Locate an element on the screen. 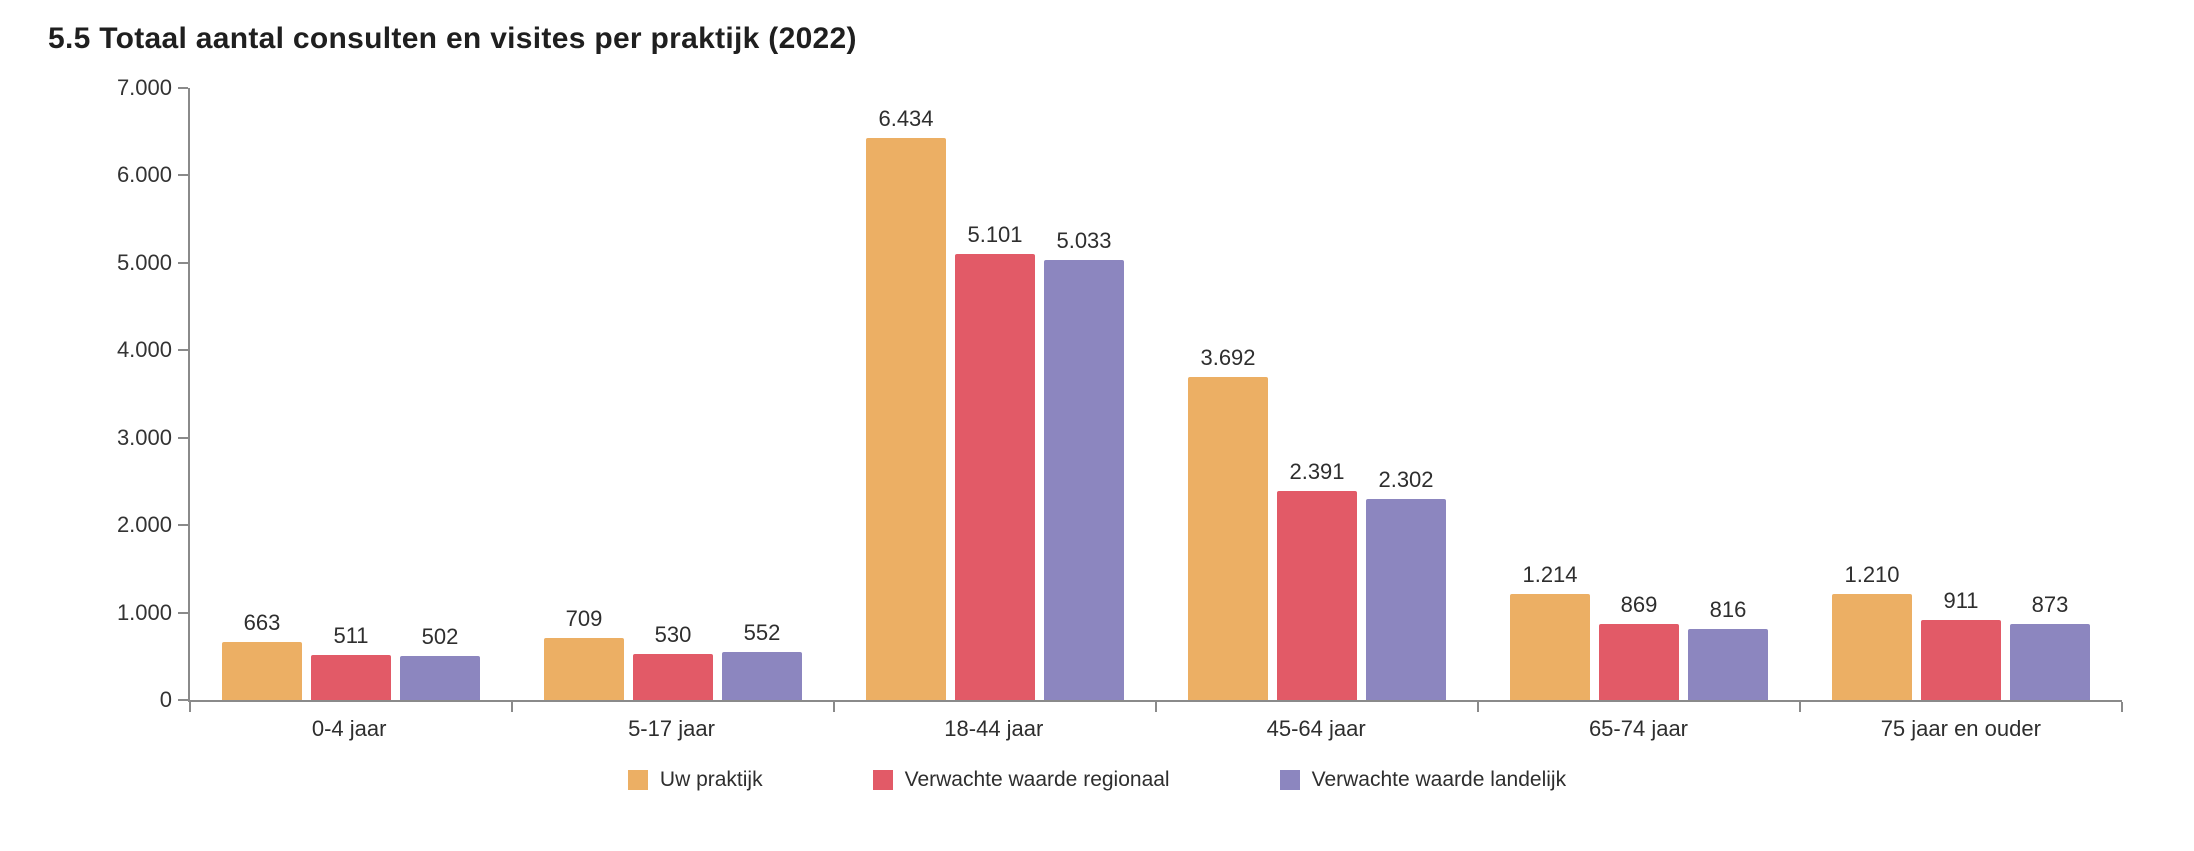  bar-group: 709 530 552 is located at coordinates (673, 394).